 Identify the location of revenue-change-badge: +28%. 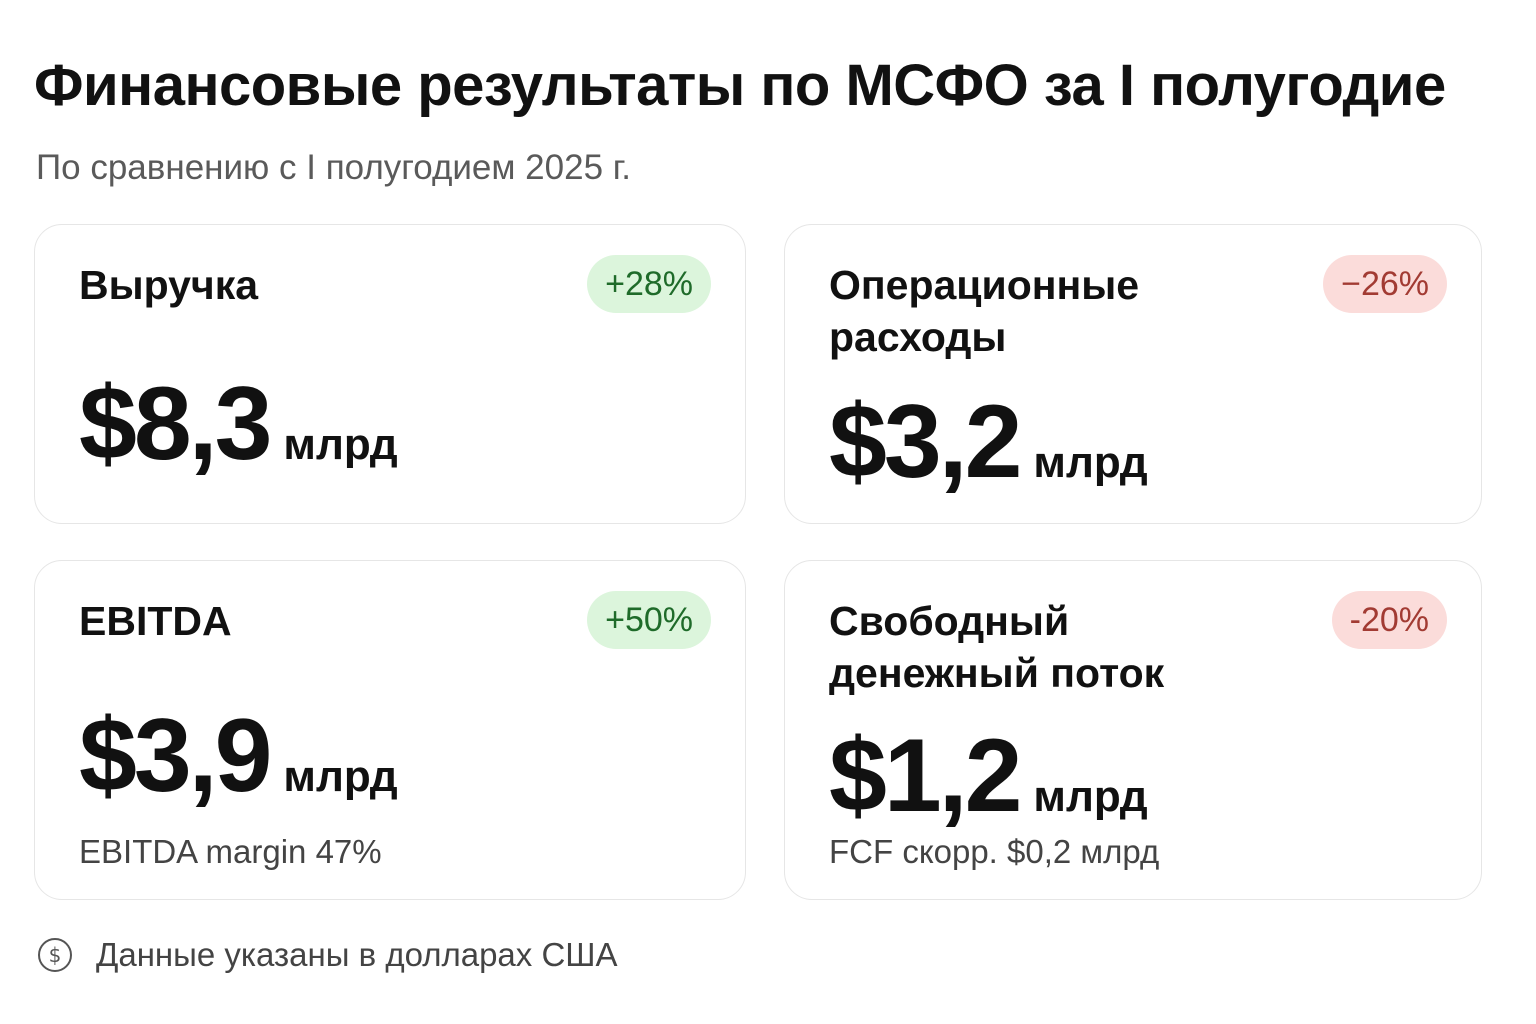
(649, 284).